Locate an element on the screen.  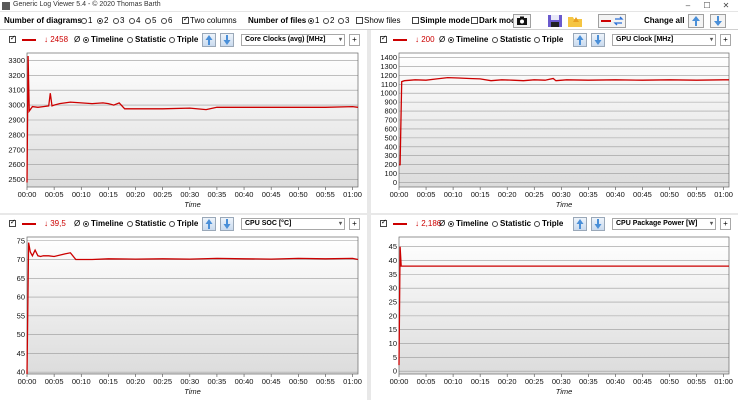
y-tick-label: 70 is located at coordinates (21, 259).